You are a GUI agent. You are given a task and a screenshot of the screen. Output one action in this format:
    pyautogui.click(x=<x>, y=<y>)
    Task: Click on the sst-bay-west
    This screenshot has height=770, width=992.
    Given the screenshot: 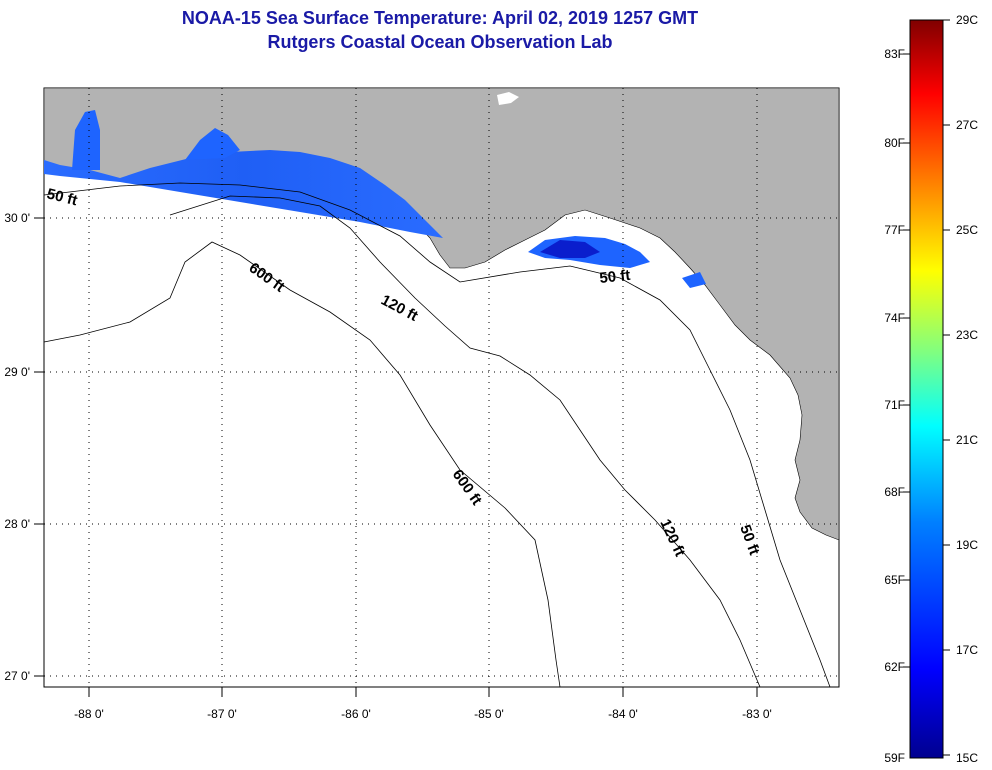 What is the action you would take?
    pyautogui.click(x=86, y=140)
    